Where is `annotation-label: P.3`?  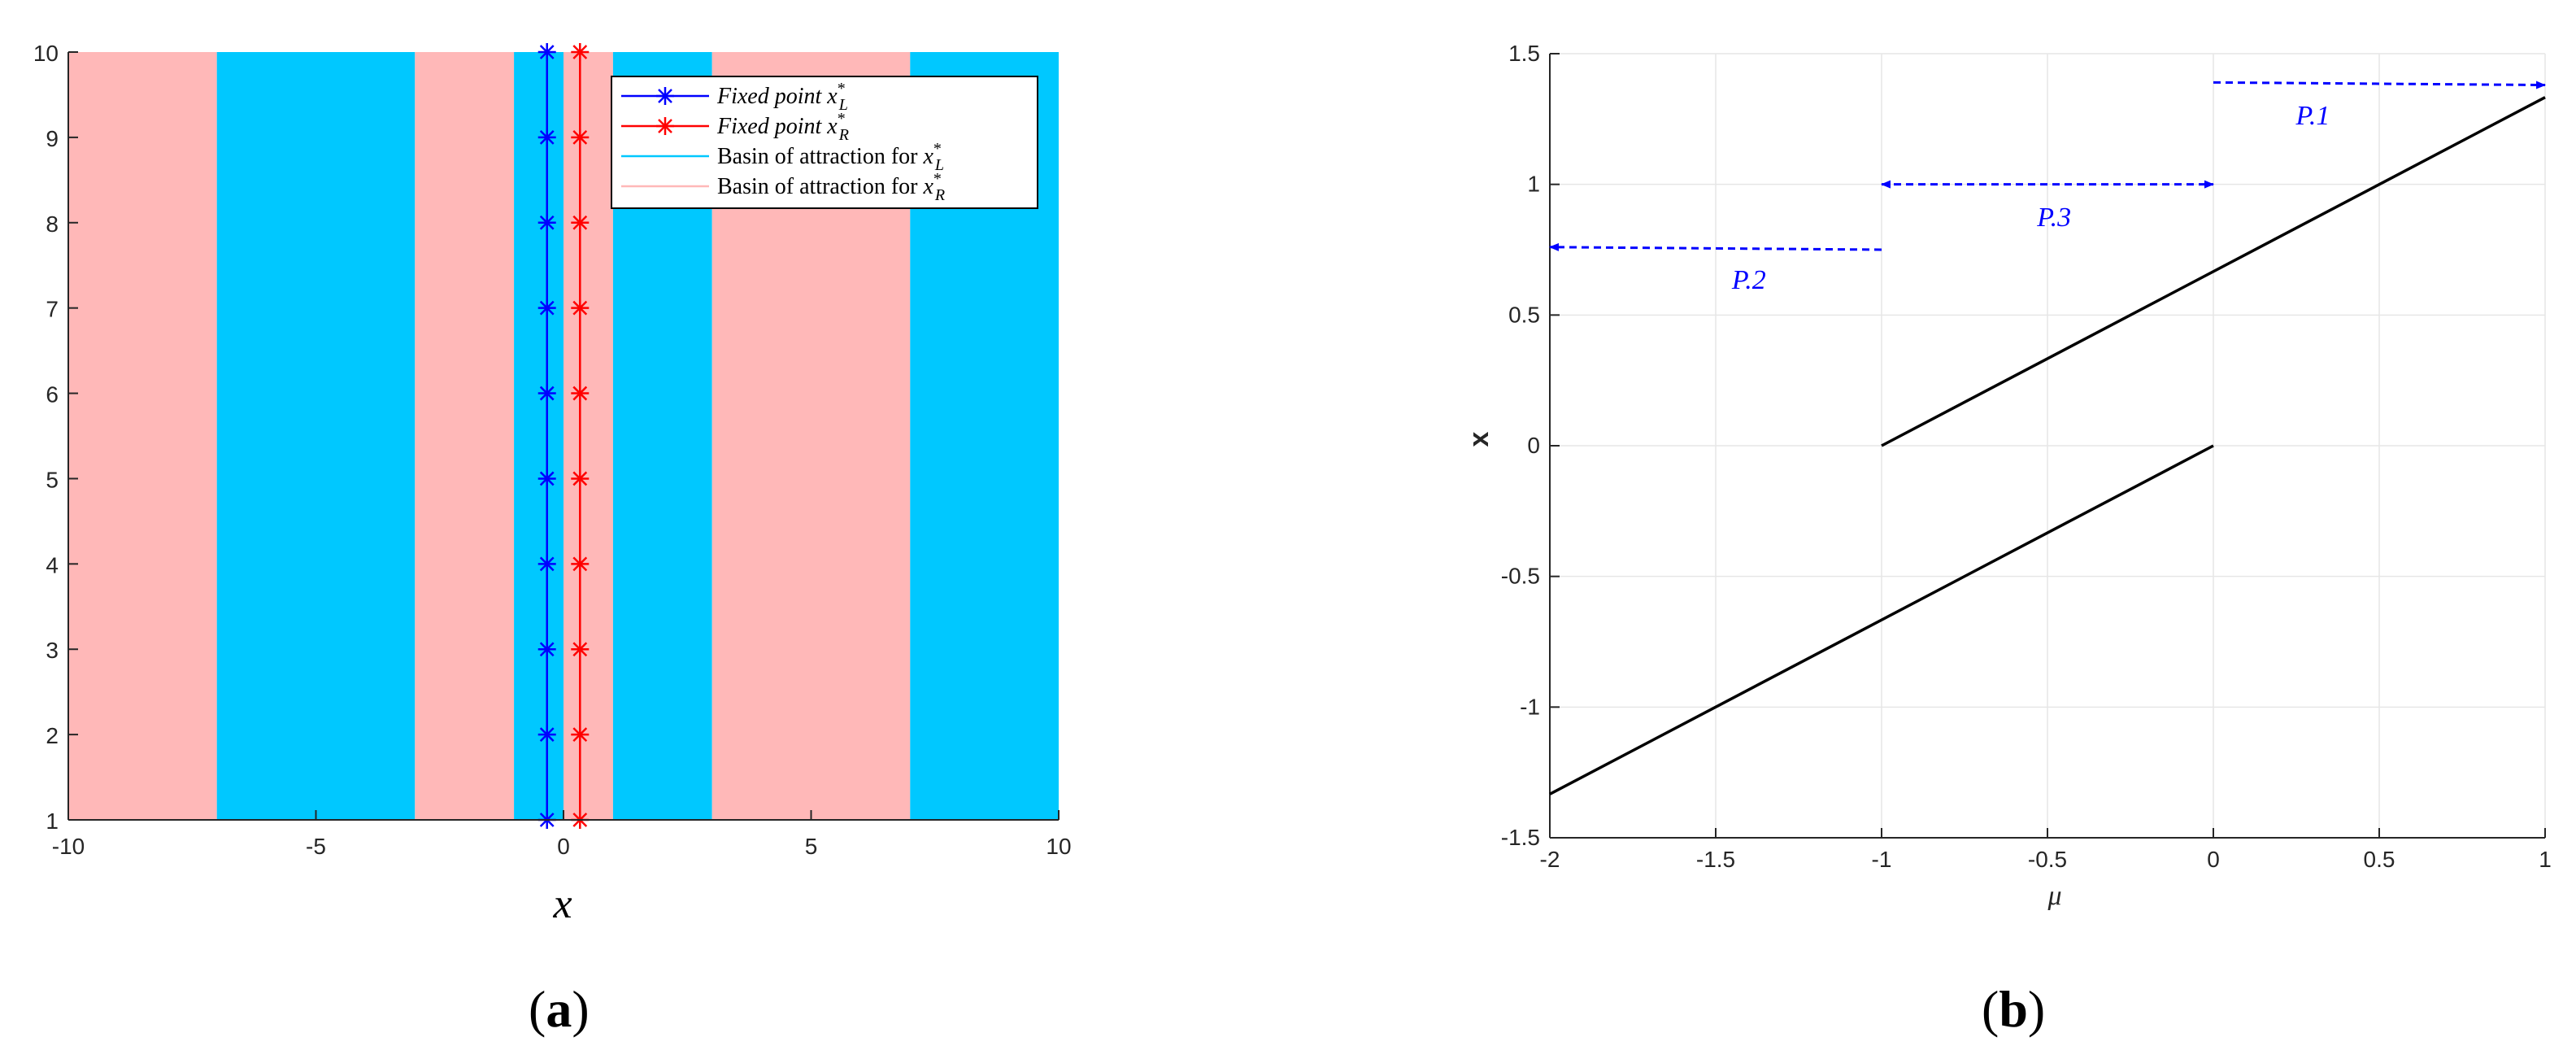 annotation-label: P.3 is located at coordinates (2054, 218).